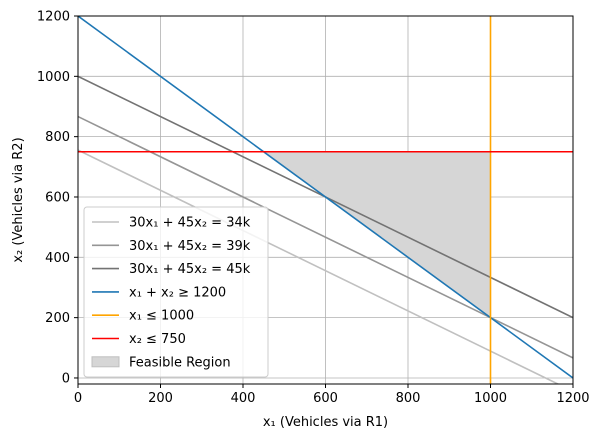  What do you see at coordinates (78, 398) in the screenshot?
I see `x-tick-label: 0` at bounding box center [78, 398].